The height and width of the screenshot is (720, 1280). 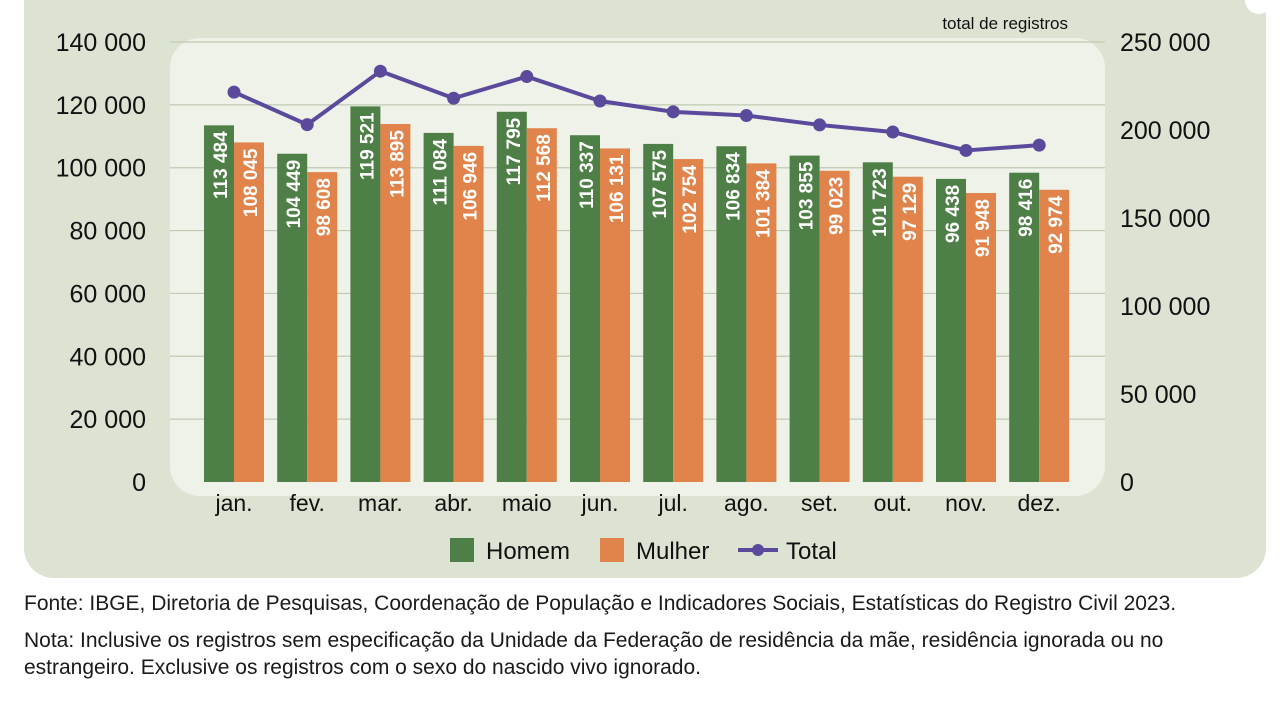 I want to click on bar-value-label: 111 084, so click(x=441, y=171).